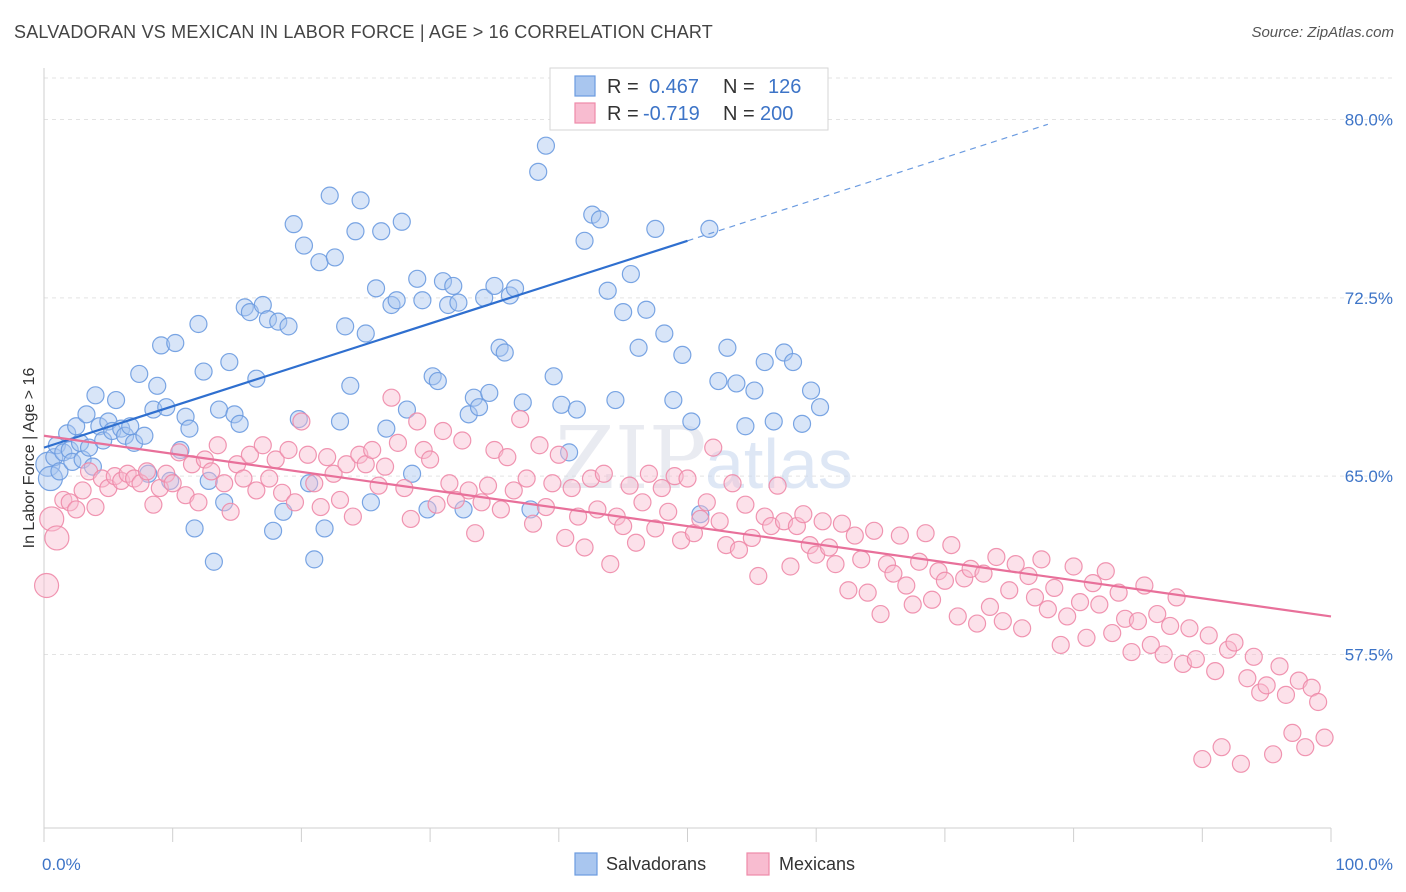 The width and height of the screenshot is (1406, 892). Describe the element at coordinates (1364, 864) in the screenshot. I see `x-tick-label: 100.0%` at that location.